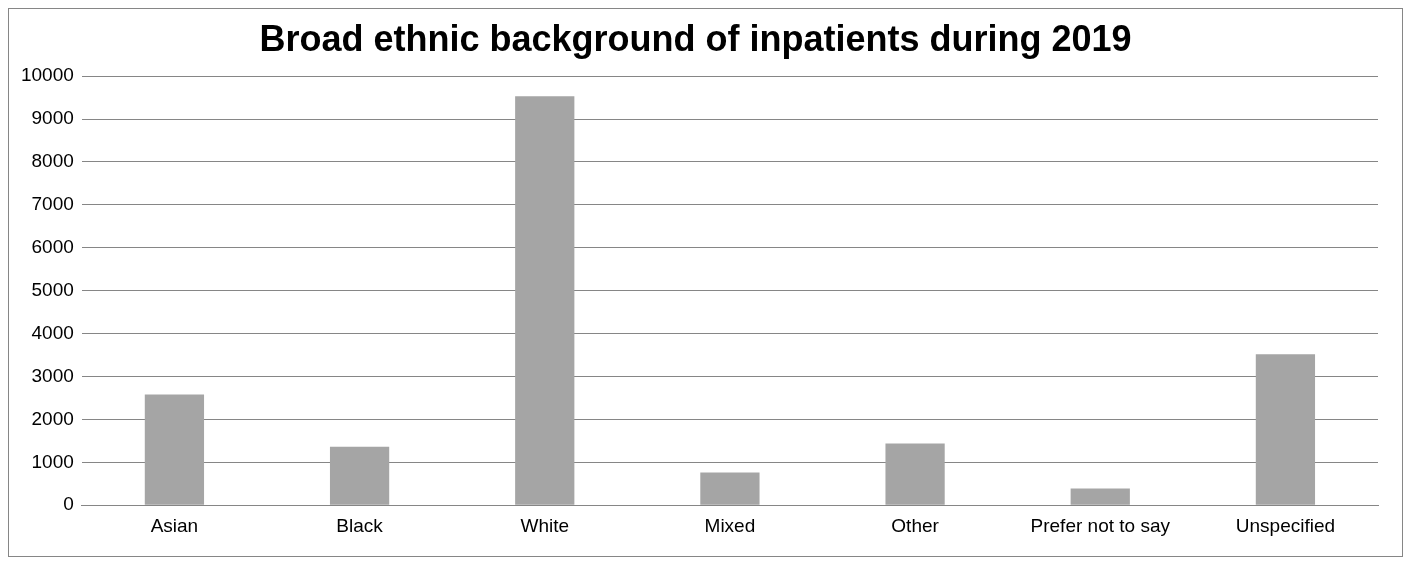  Describe the element at coordinates (52, 461) in the screenshot. I see `y-tick-label: 1000` at that location.